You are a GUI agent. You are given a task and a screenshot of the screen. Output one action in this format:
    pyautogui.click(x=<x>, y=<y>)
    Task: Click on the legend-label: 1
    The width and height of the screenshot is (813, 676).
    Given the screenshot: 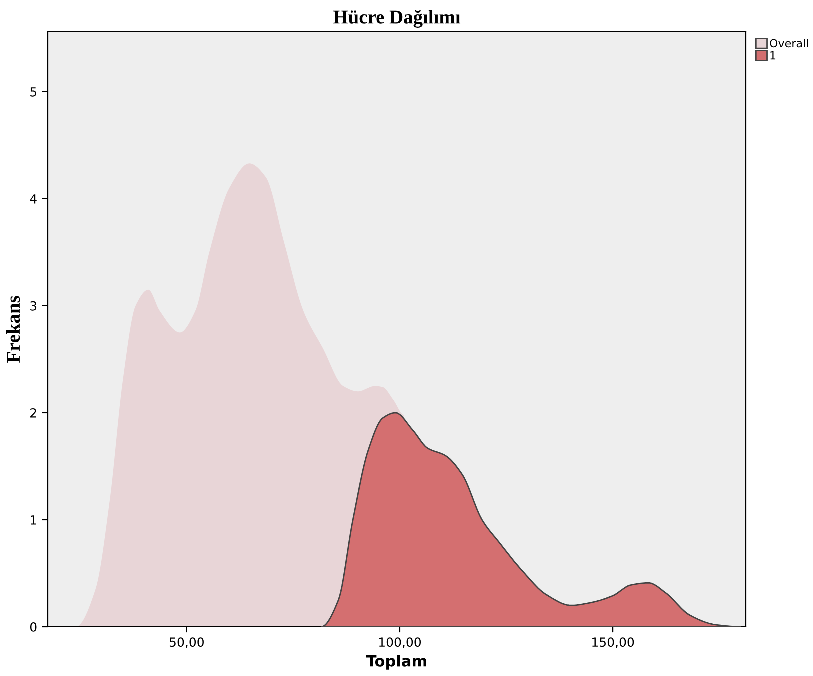 What is the action you would take?
    pyautogui.click(x=773, y=56)
    